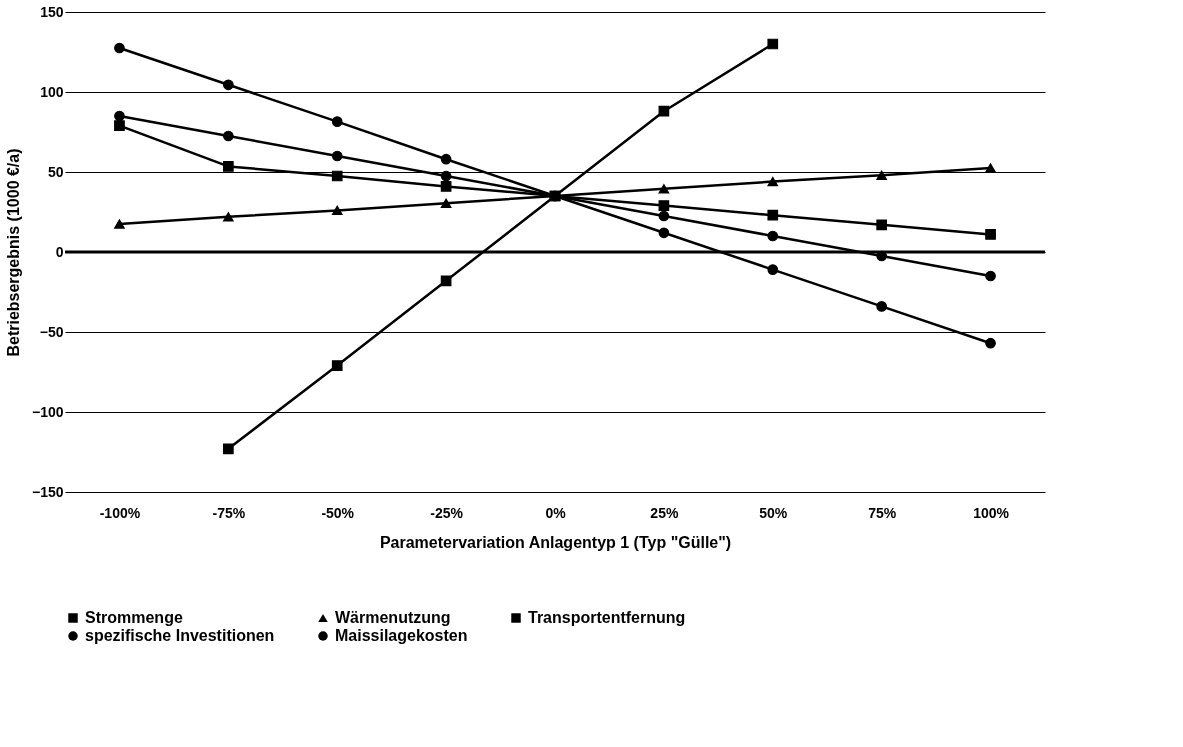 This screenshot has width=1183, height=747. Describe the element at coordinates (55, 171) in the screenshot. I see `y-tick-label: 50` at that location.